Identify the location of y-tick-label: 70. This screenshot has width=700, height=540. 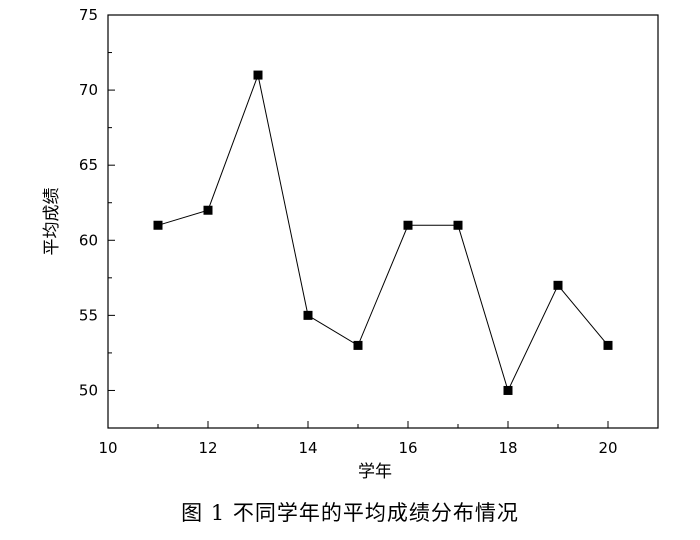
(88, 90).